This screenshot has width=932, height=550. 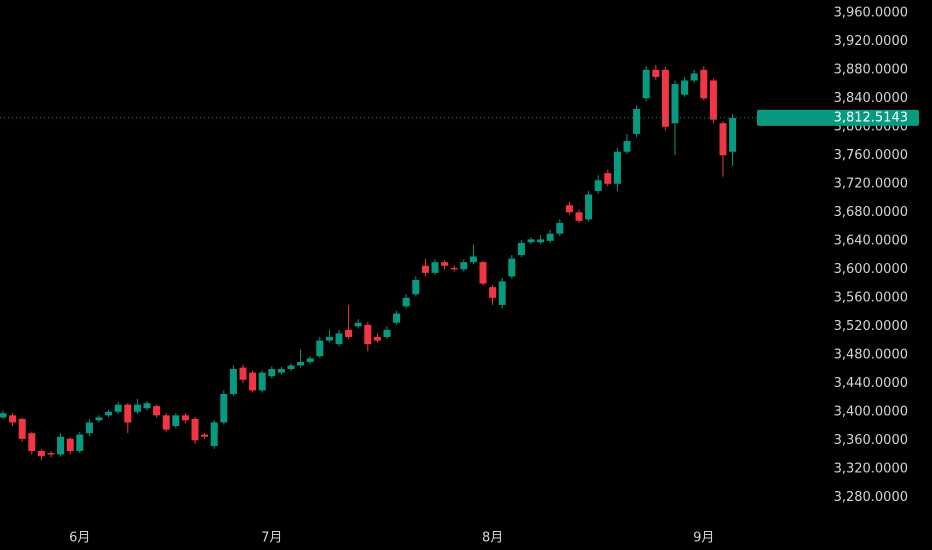 I want to click on y-tick-label: 3,400.0000, so click(x=871, y=411).